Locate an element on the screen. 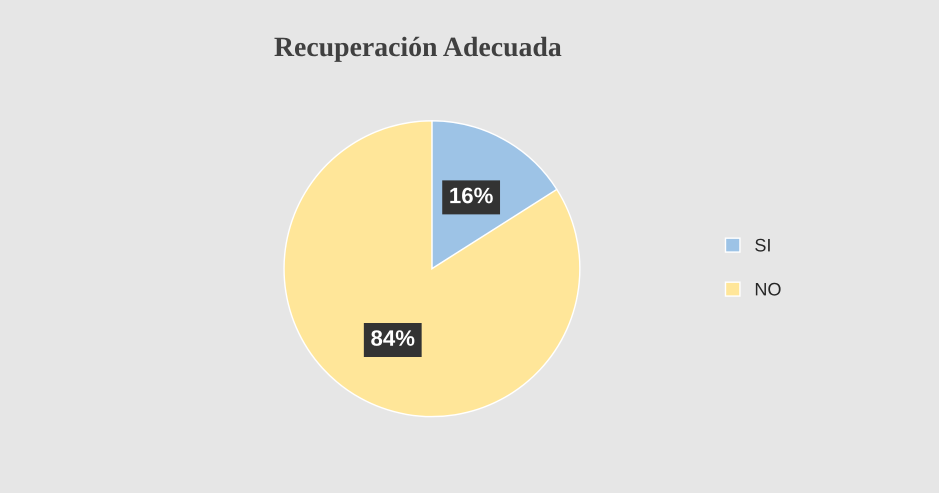  data-label: 84% is located at coordinates (392, 338).